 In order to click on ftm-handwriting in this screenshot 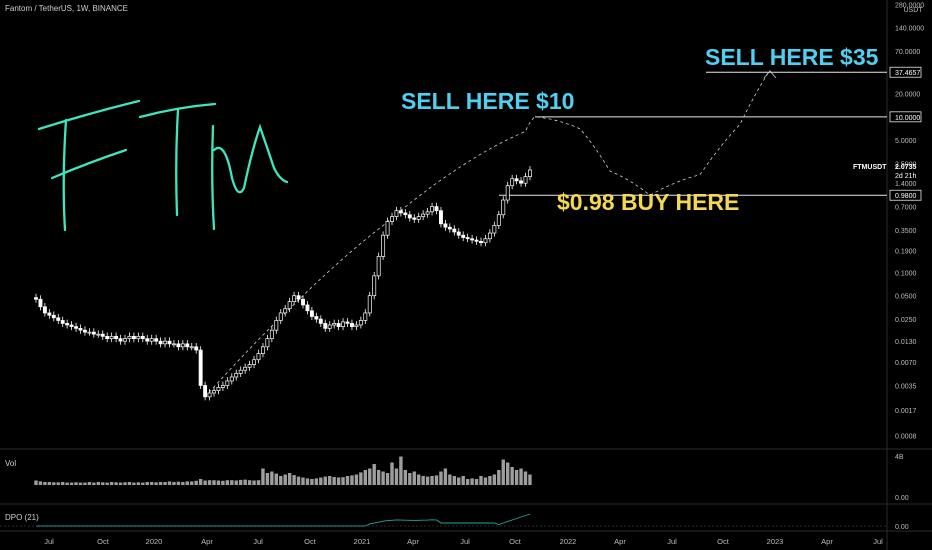, I will do `click(163, 165)`.